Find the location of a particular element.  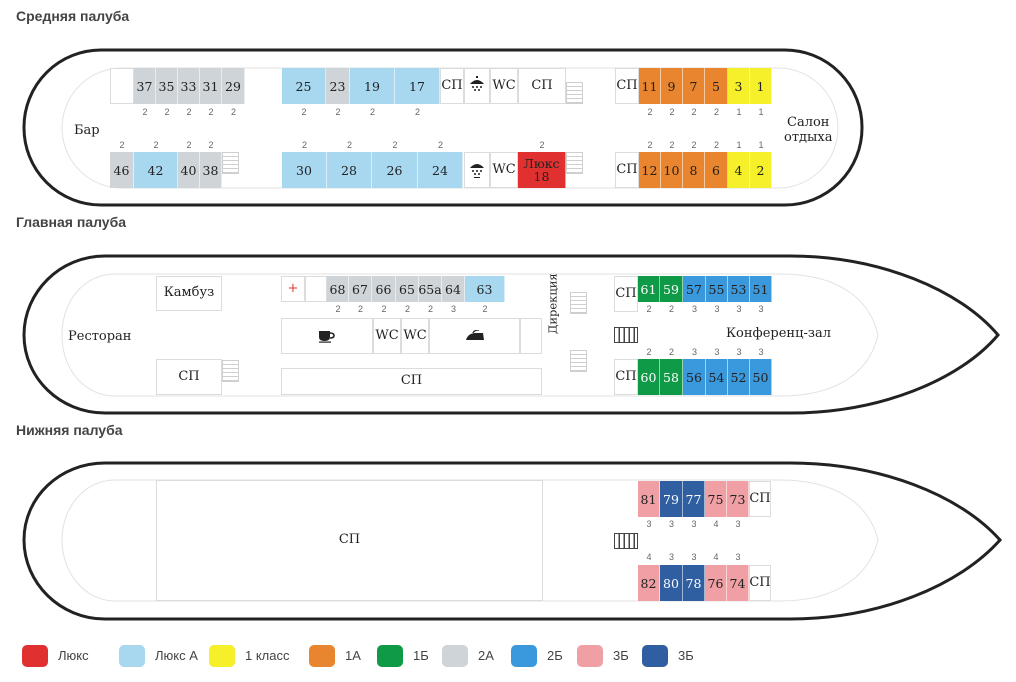

salon-label: Салон отдыха is located at coordinates (808, 130).